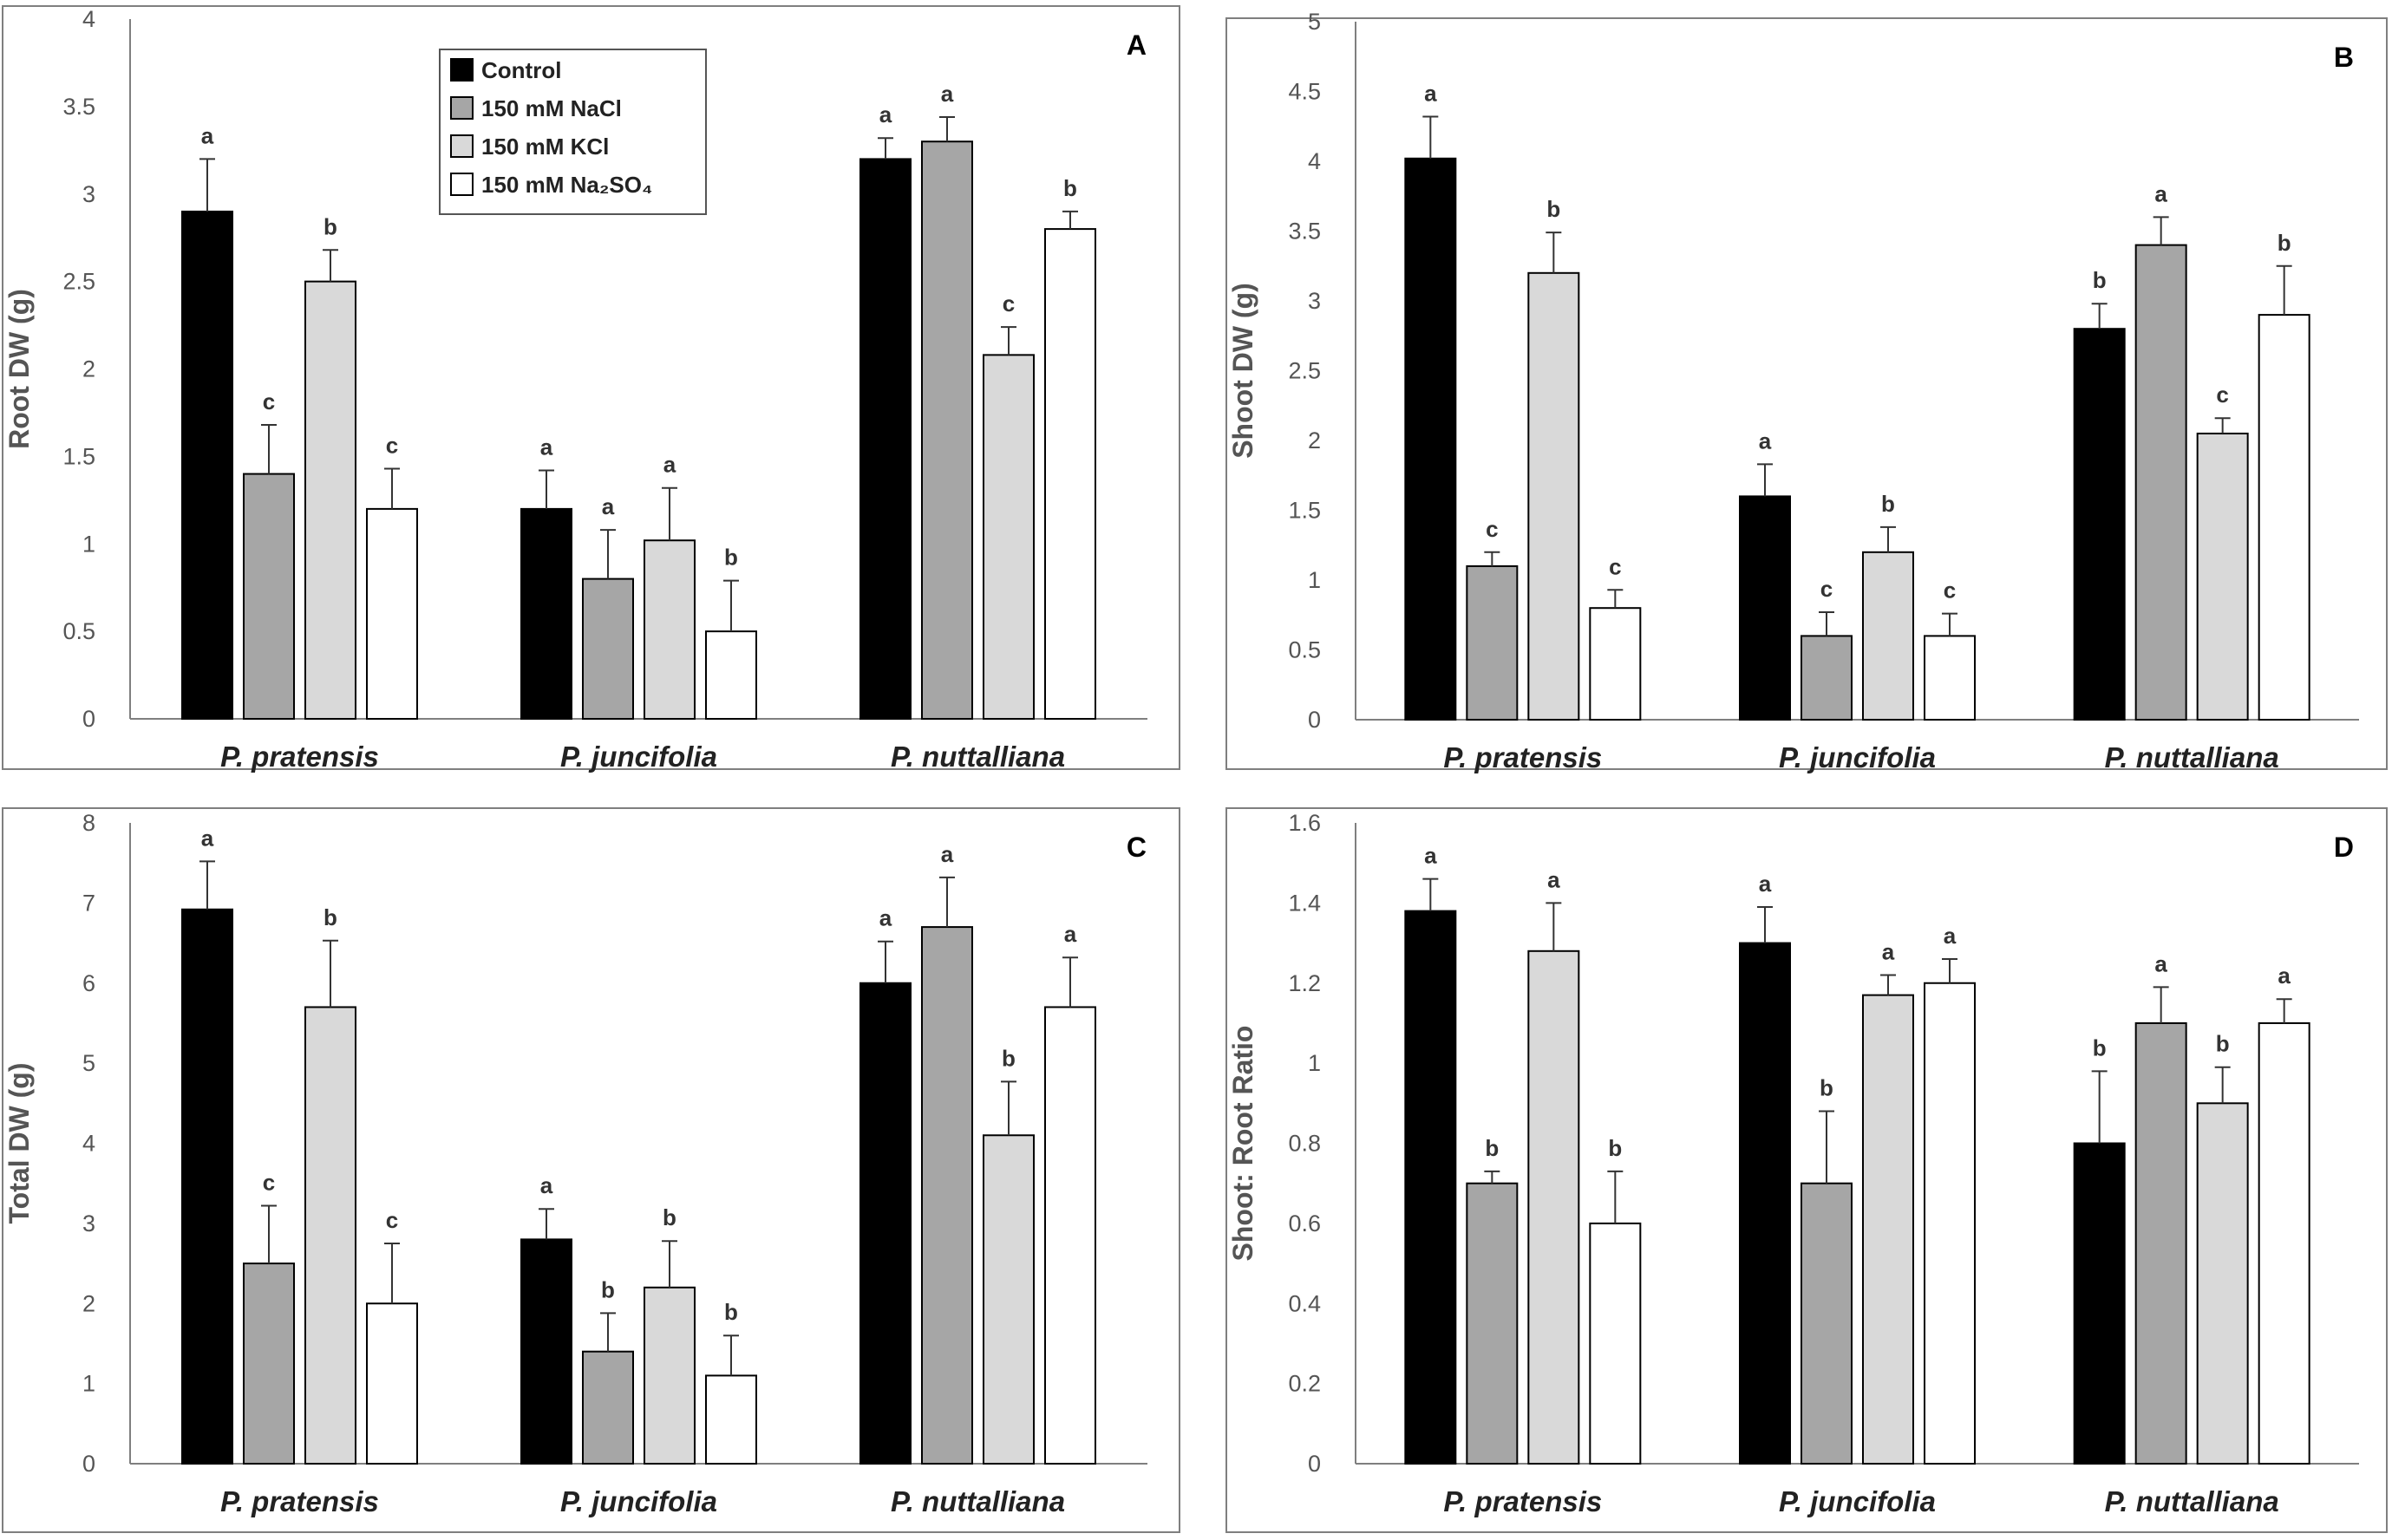 The height and width of the screenshot is (1540, 2392). I want to click on y-tick-label: 0.4, so click(1304, 1303).